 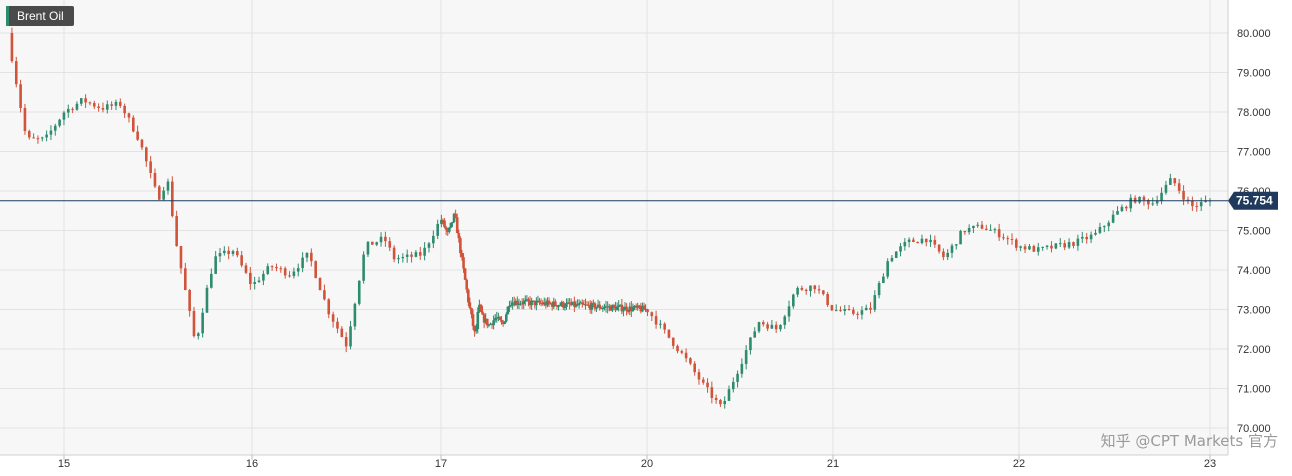 What do you see at coordinates (40, 16) in the screenshot?
I see `instrument-badge: Brent Oil` at bounding box center [40, 16].